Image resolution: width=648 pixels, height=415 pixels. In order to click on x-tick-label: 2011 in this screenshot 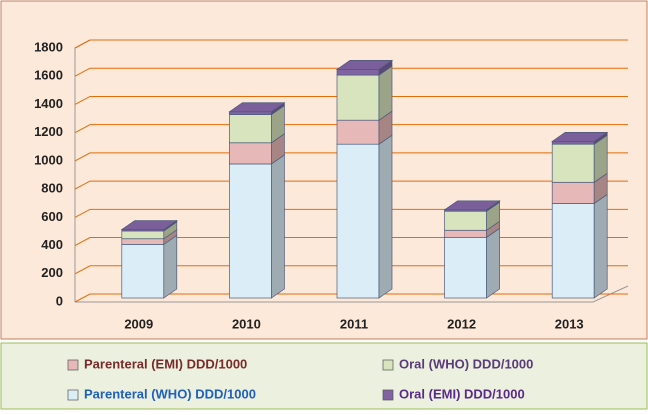, I will do `click(354, 323)`.